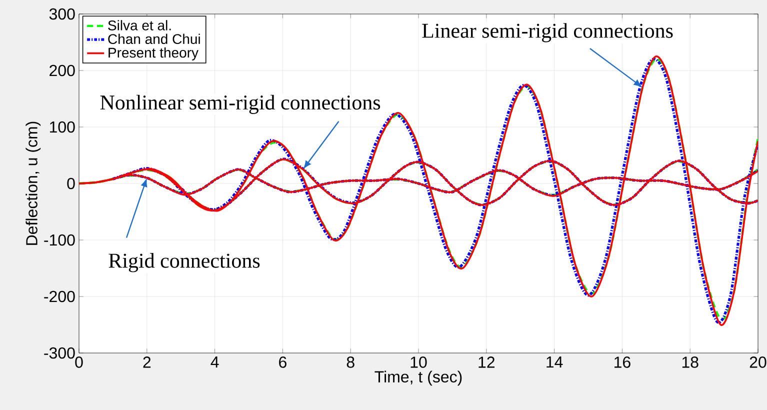  Describe the element at coordinates (214, 362) in the screenshot. I see `x-tick-label: 4` at that location.